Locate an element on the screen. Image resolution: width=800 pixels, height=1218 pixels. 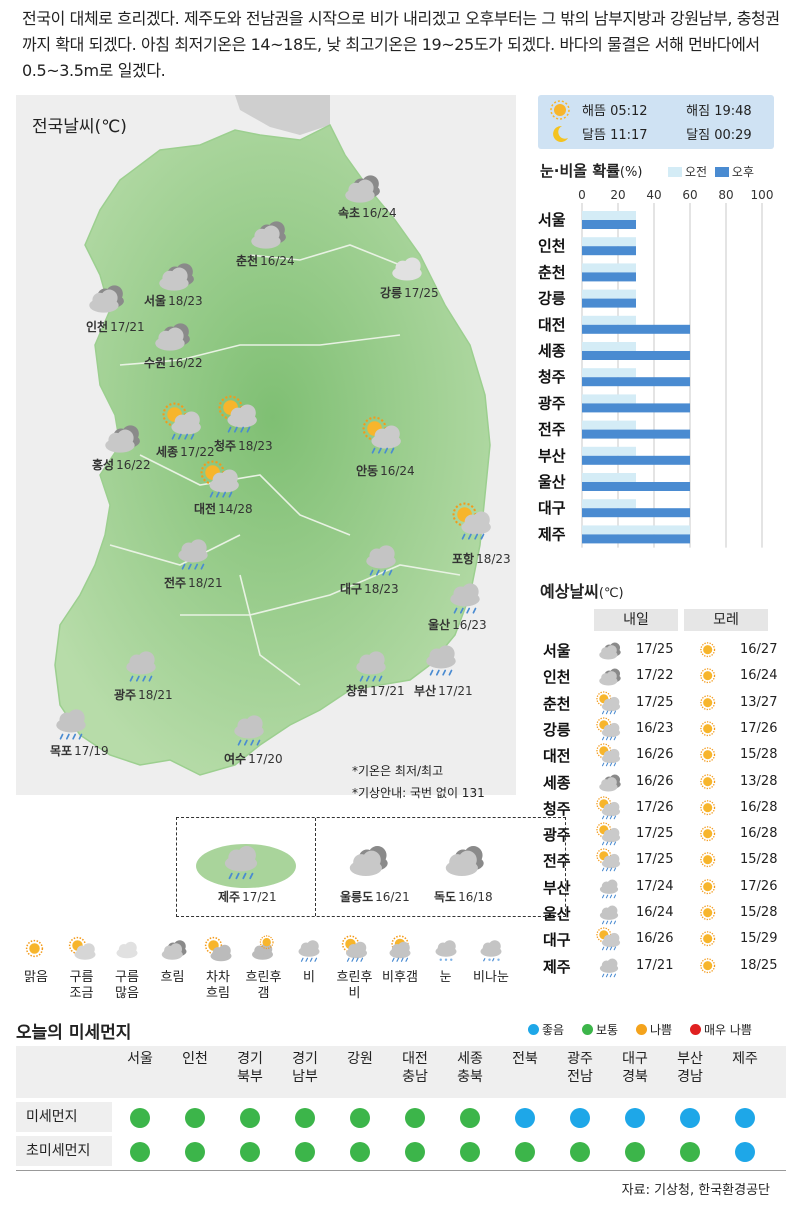
city-name: 홍성 is located at coordinates (103, 465).